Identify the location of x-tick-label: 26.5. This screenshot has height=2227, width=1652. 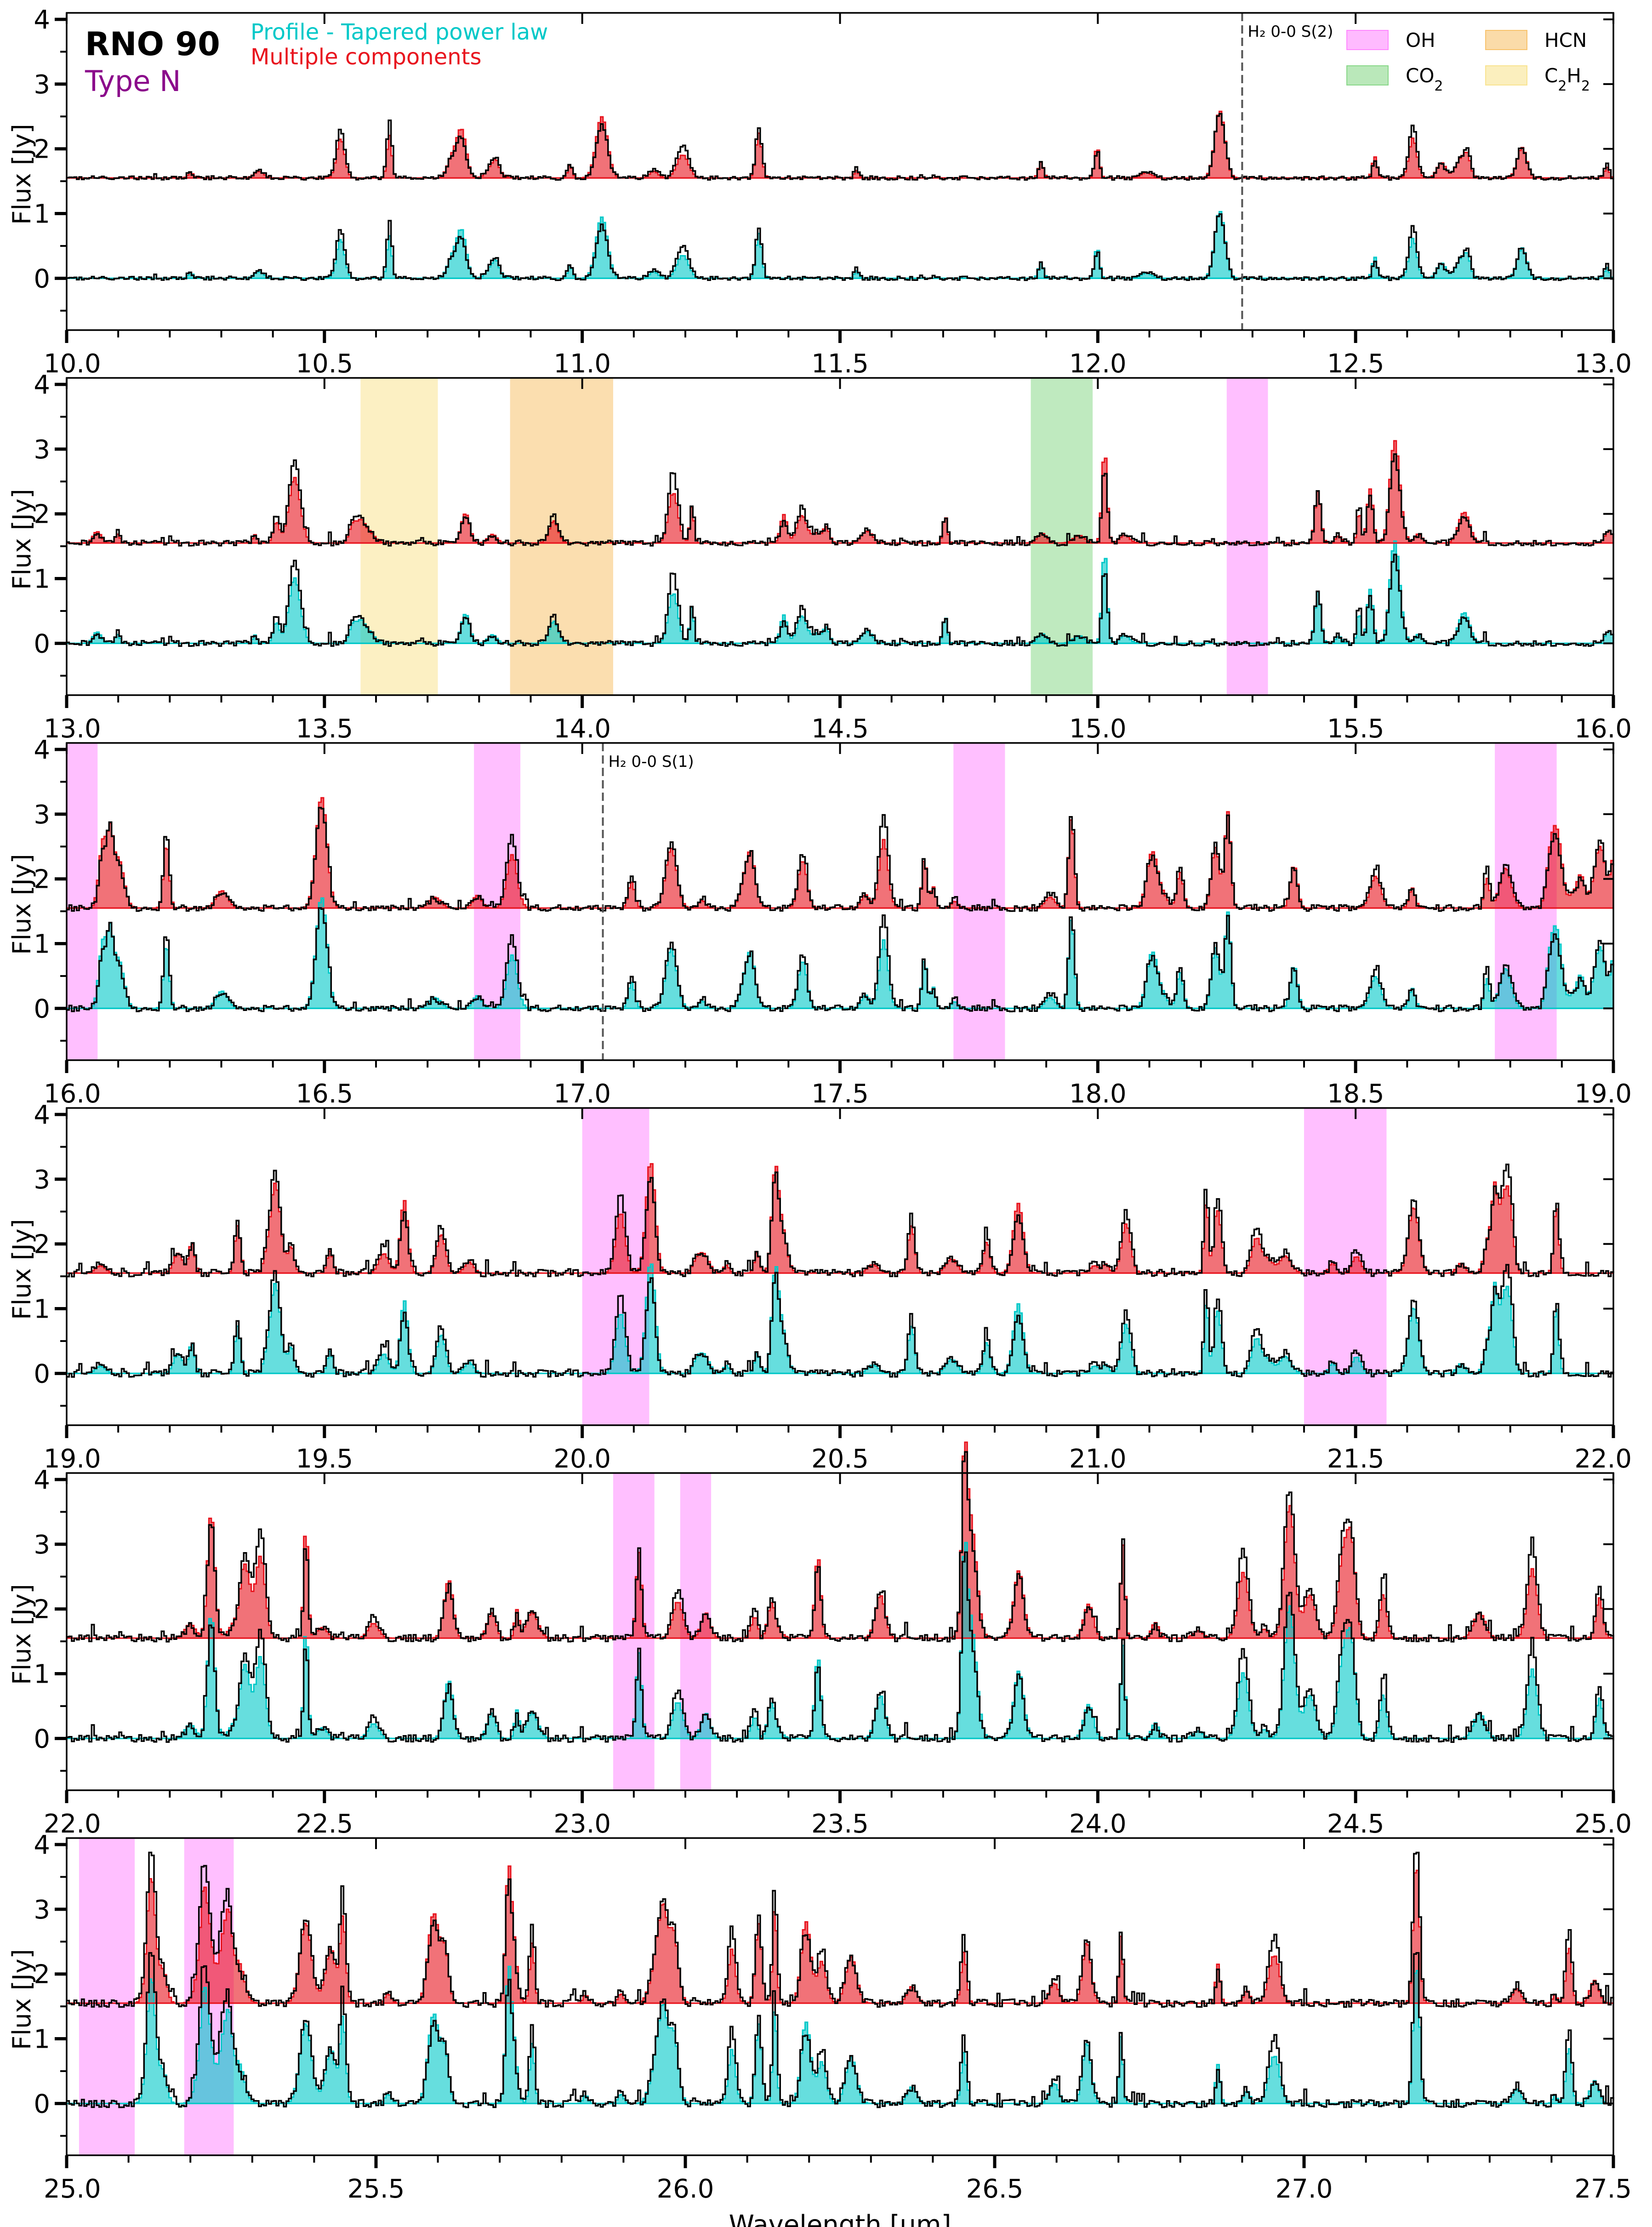
(995, 2189).